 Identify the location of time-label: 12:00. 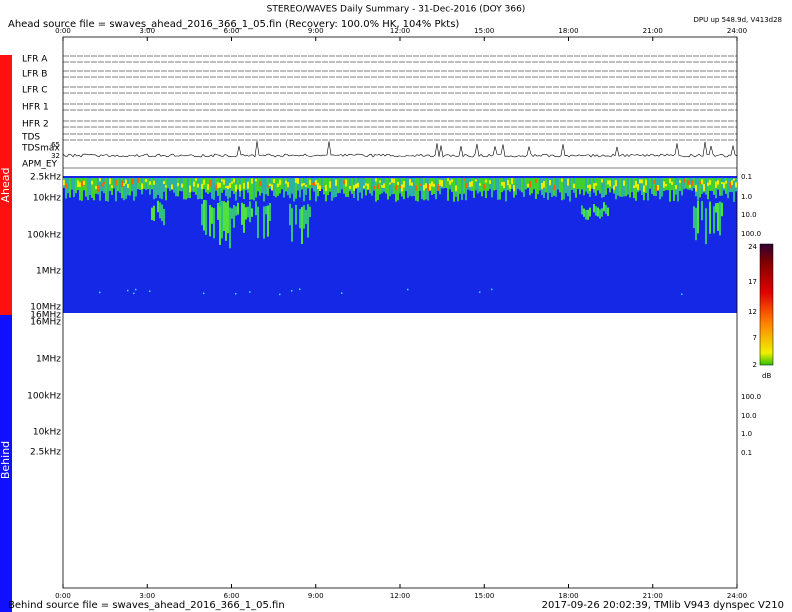
(400, 31).